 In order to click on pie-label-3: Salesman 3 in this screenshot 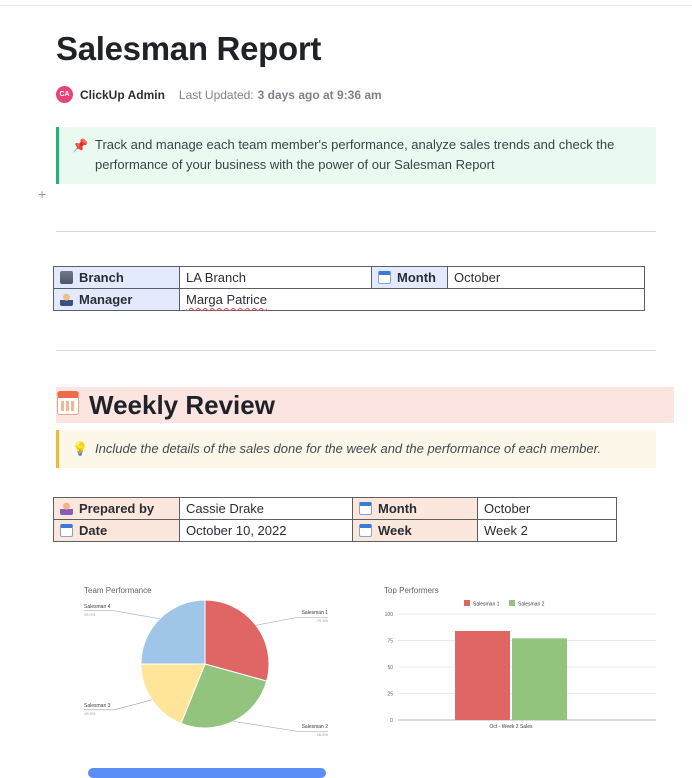, I will do `click(97, 705)`.